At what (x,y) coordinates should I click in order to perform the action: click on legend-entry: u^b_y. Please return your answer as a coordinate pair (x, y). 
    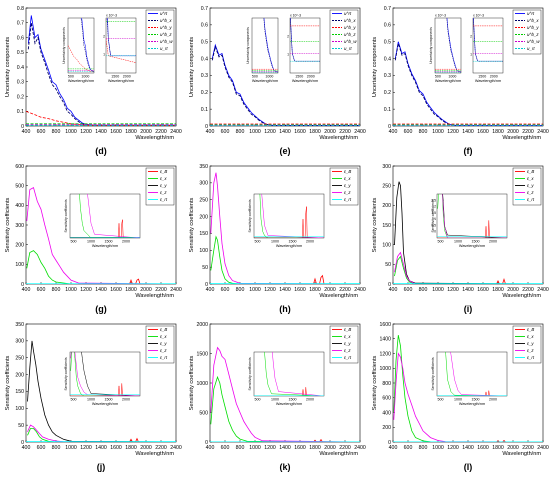
    Looking at the image, I should click on (533, 27).